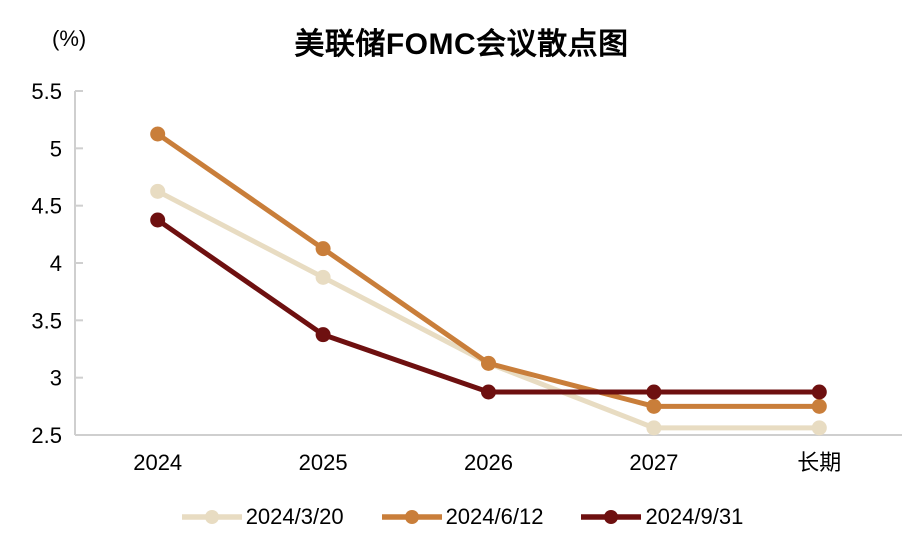 This screenshot has width=923, height=548. Describe the element at coordinates (157, 462) in the screenshot. I see `x-tick-label: 2024` at that location.